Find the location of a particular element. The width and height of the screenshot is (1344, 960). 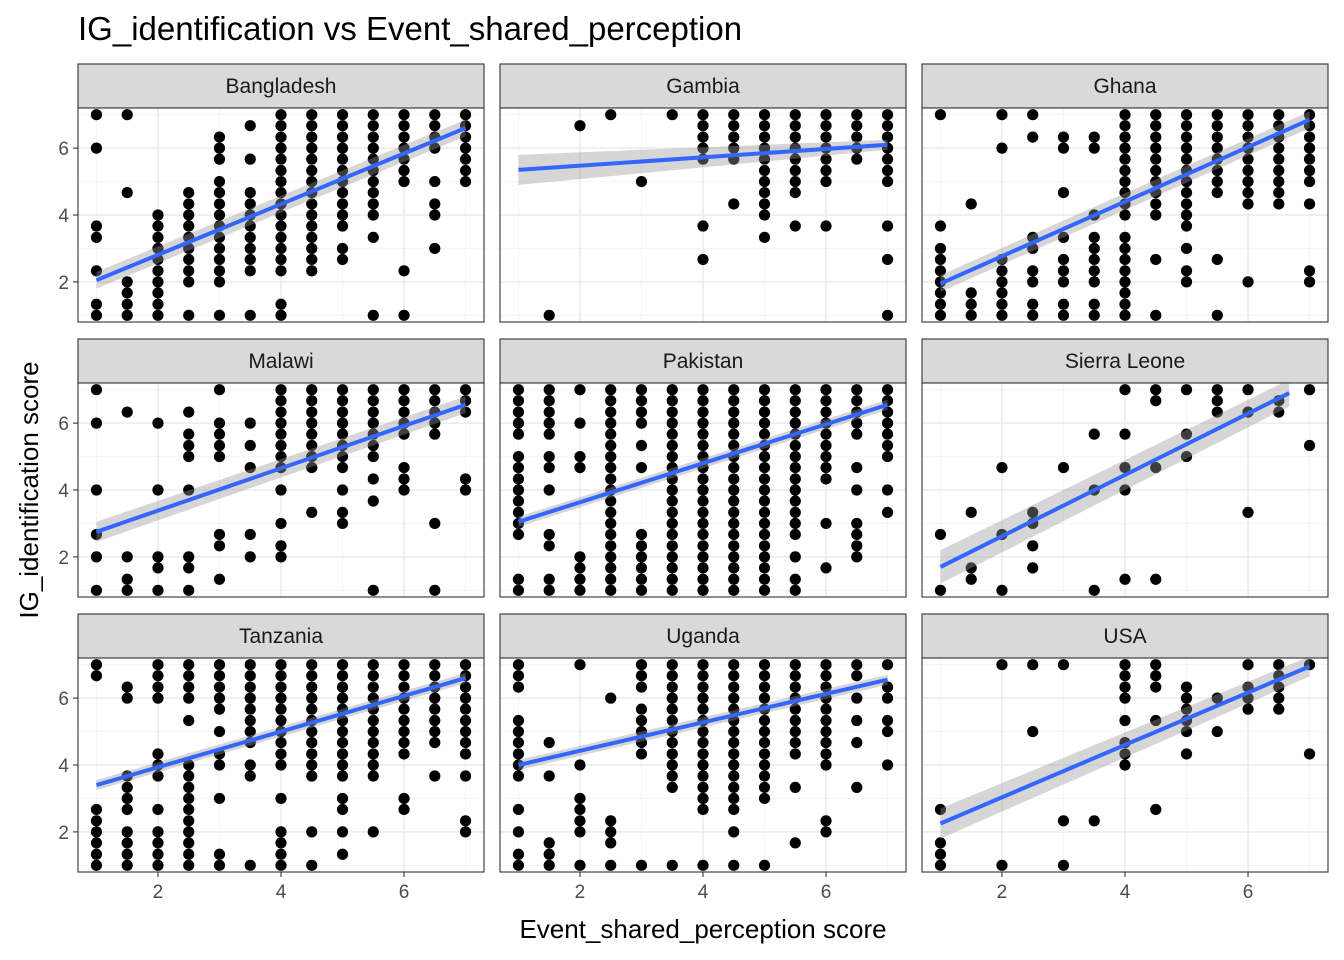

panel-border is located at coordinates (703, 490).